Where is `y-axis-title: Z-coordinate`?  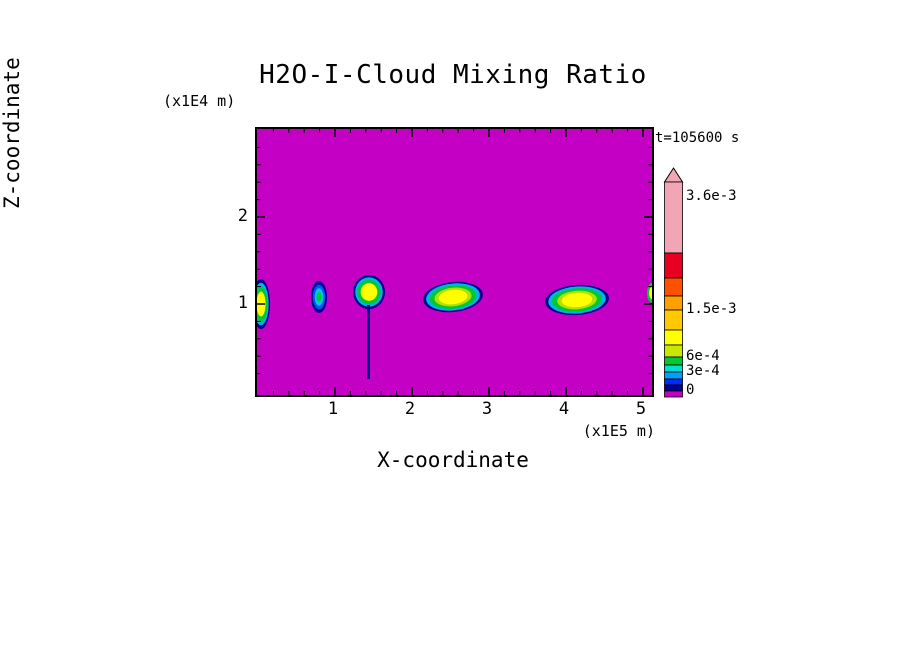
y-axis-title: Z-coordinate is located at coordinates (12, 133).